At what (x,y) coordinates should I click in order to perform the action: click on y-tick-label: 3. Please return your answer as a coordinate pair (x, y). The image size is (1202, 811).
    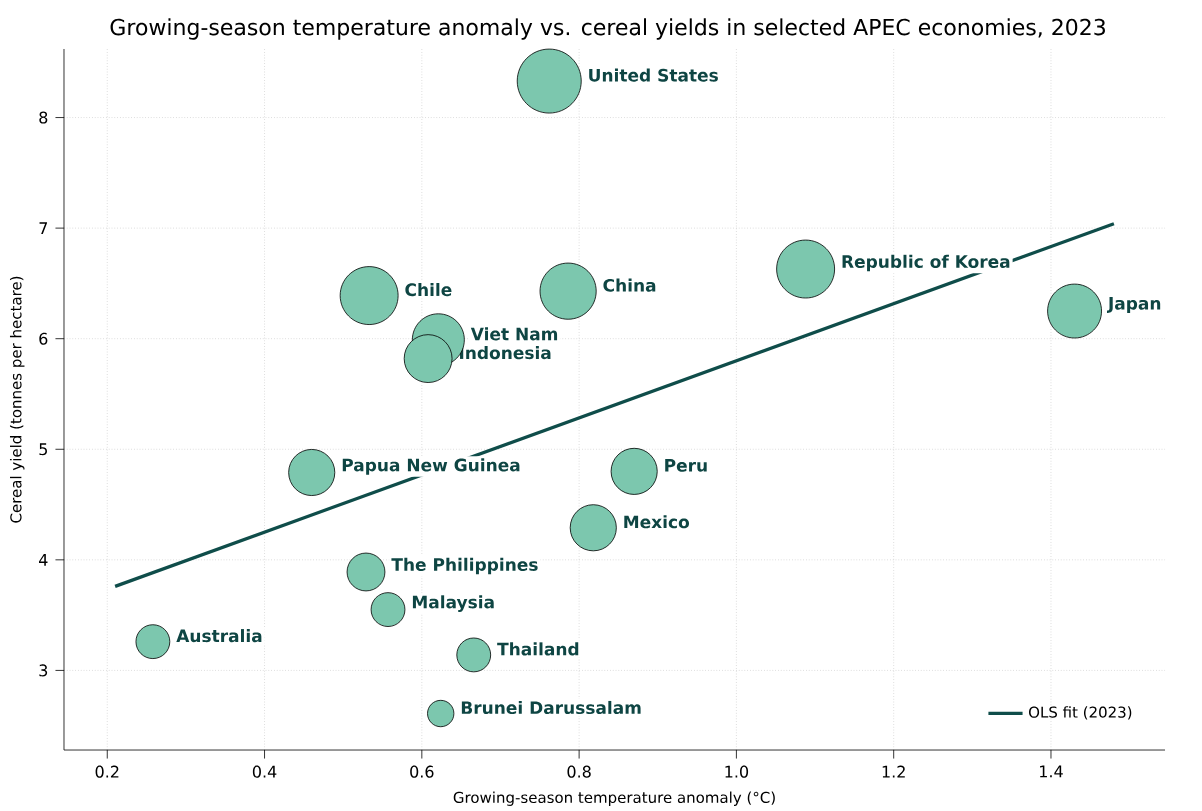
    Looking at the image, I should click on (43, 670).